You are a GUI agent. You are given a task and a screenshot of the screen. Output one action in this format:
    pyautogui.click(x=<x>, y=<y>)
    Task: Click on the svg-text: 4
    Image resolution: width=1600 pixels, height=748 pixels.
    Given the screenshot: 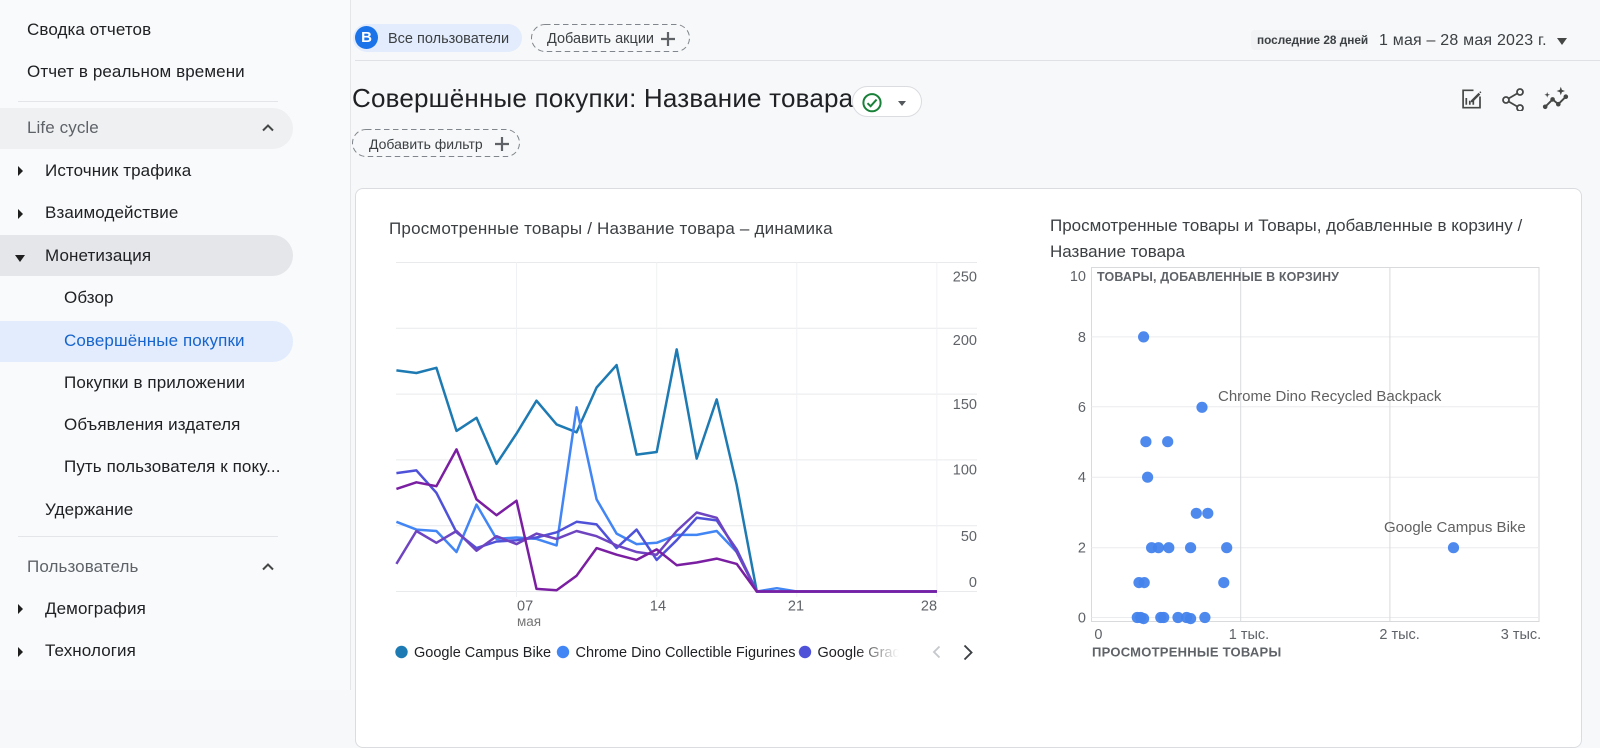 What is the action you would take?
    pyautogui.click(x=1082, y=478)
    